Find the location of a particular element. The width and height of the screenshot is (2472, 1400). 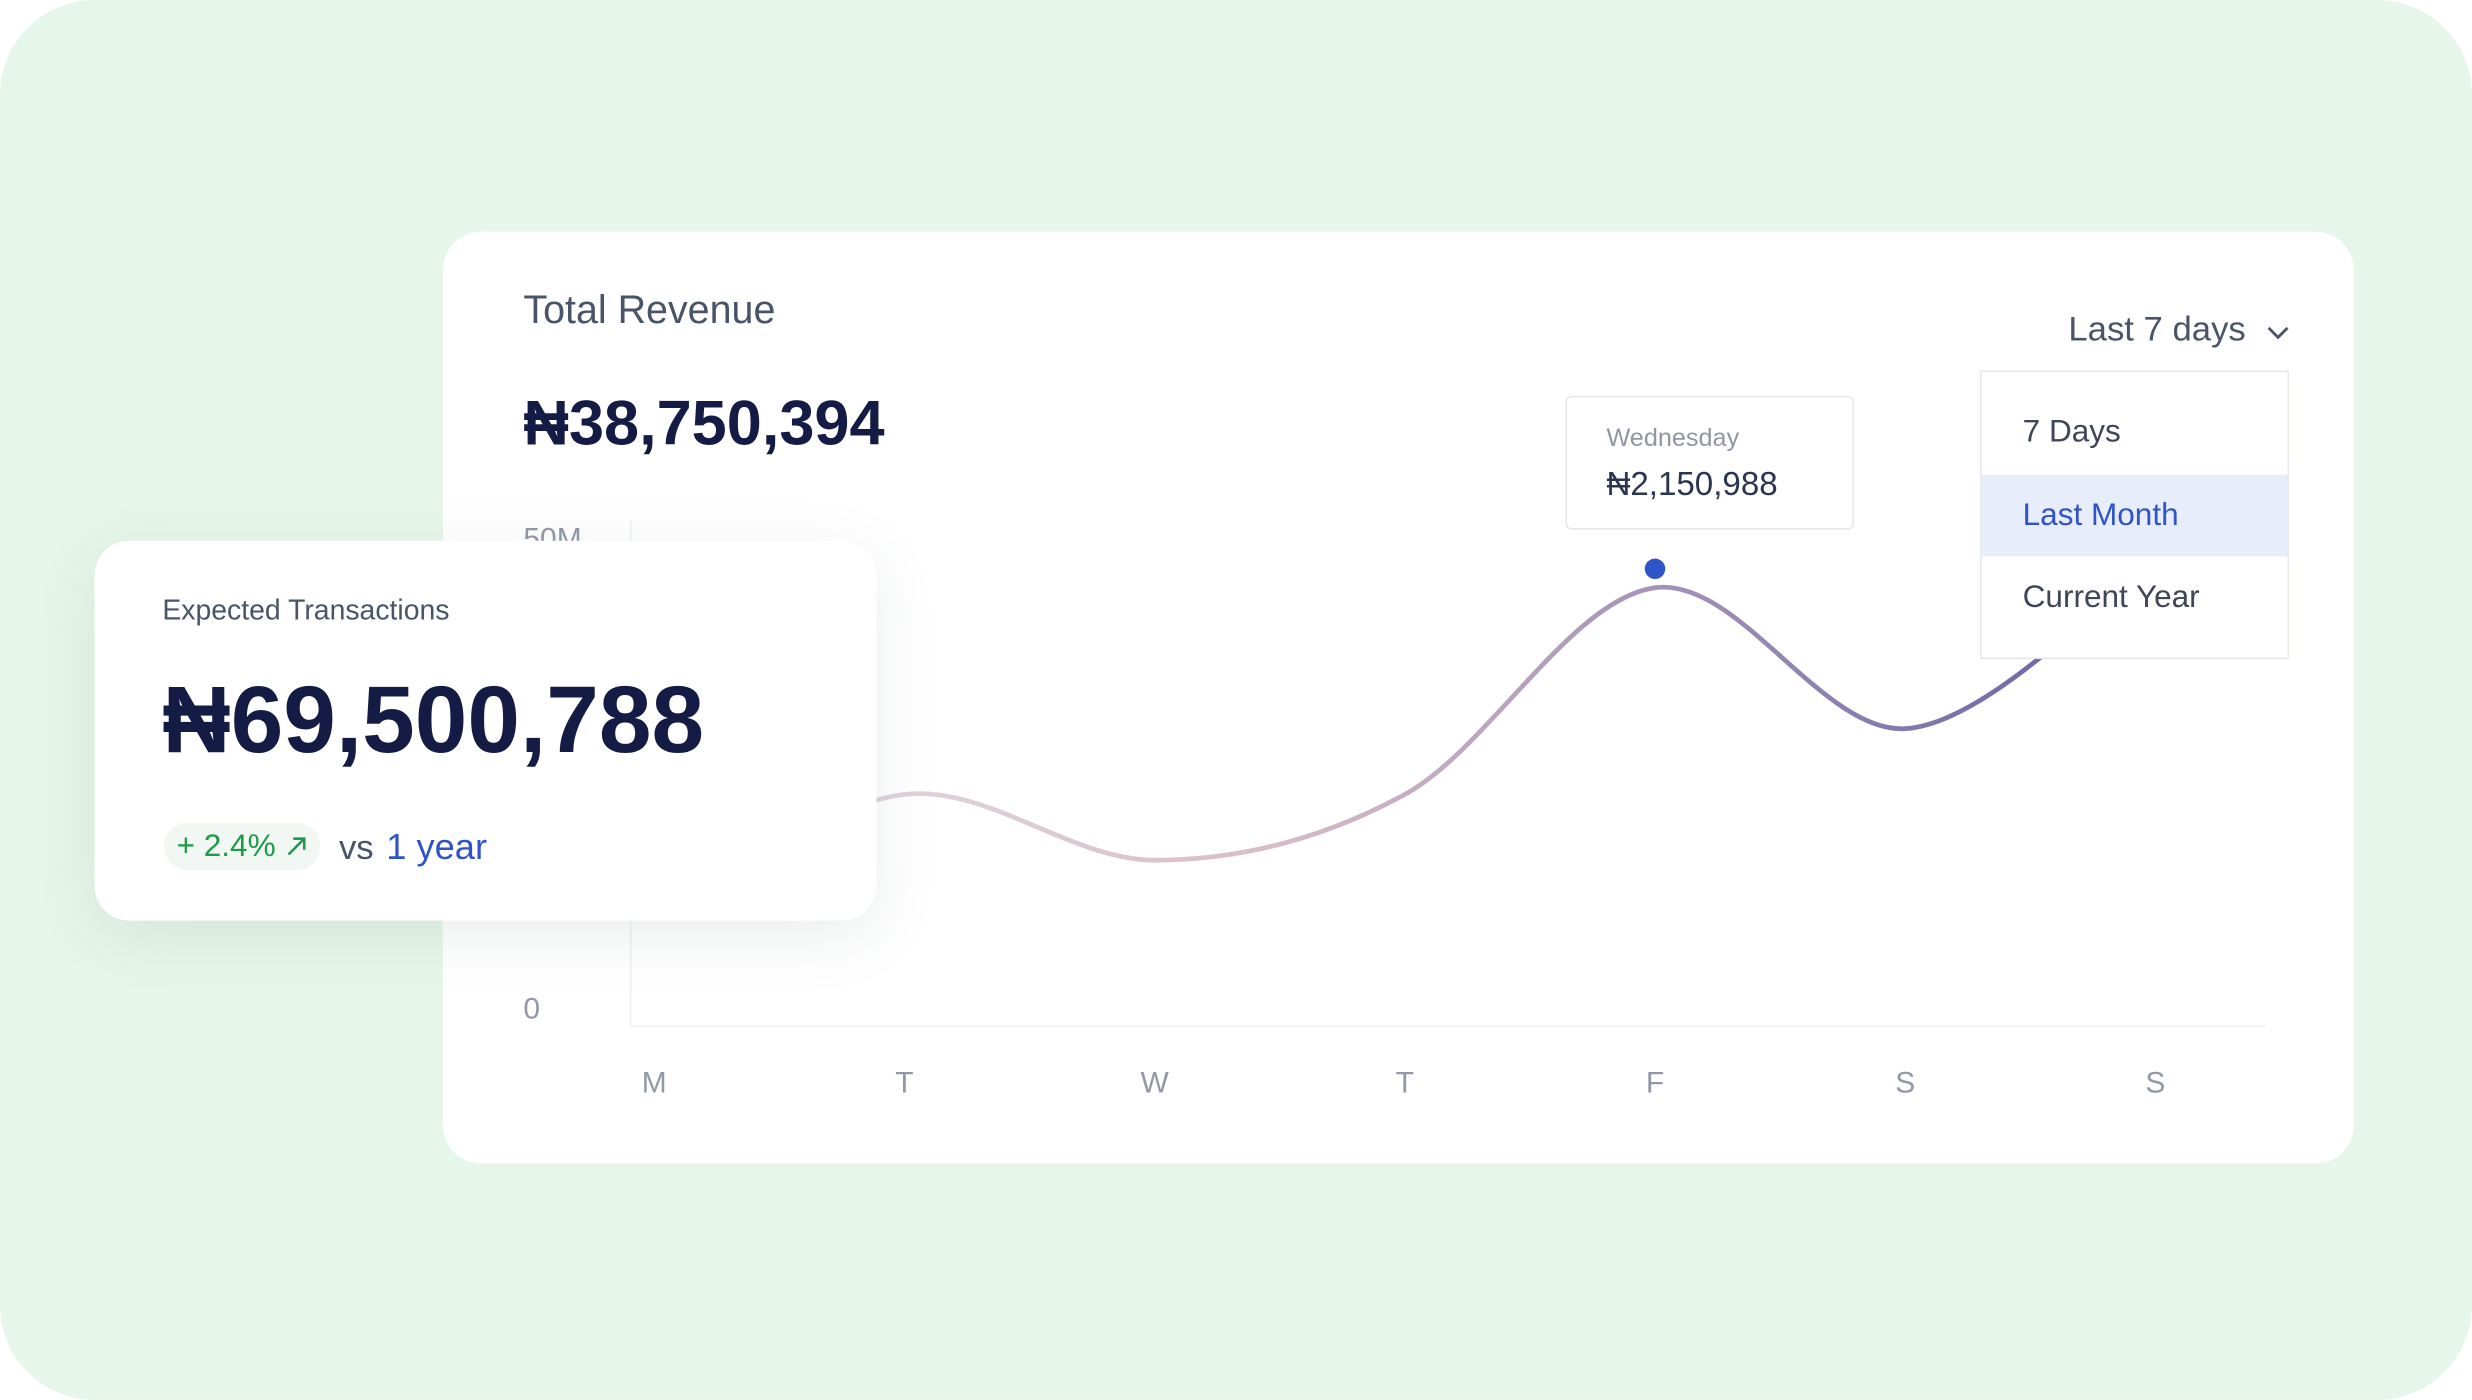

change-badge: + 2.4% is located at coordinates (241, 846).